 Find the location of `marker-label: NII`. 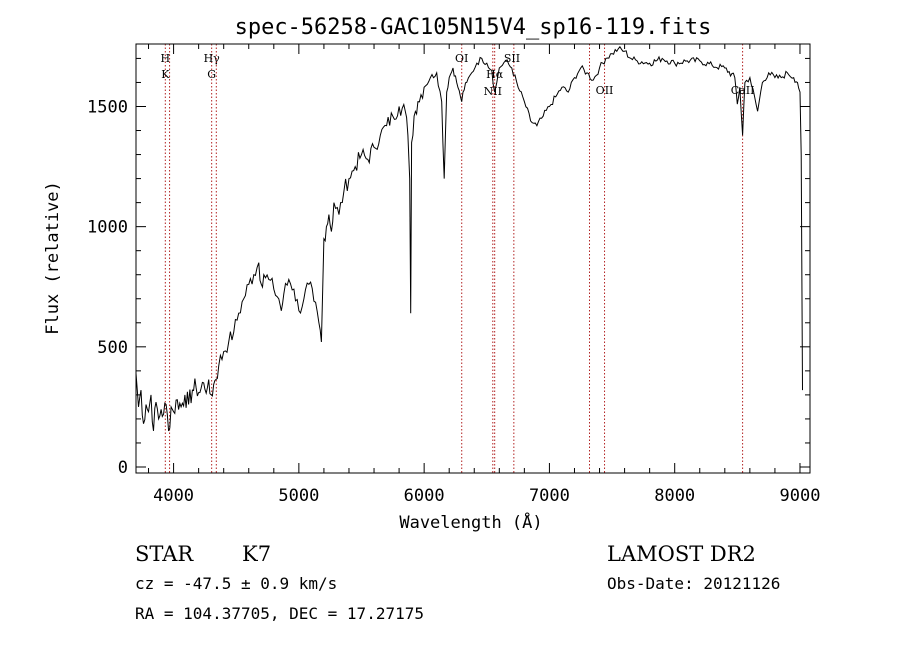

marker-label: NII is located at coordinates (493, 91).